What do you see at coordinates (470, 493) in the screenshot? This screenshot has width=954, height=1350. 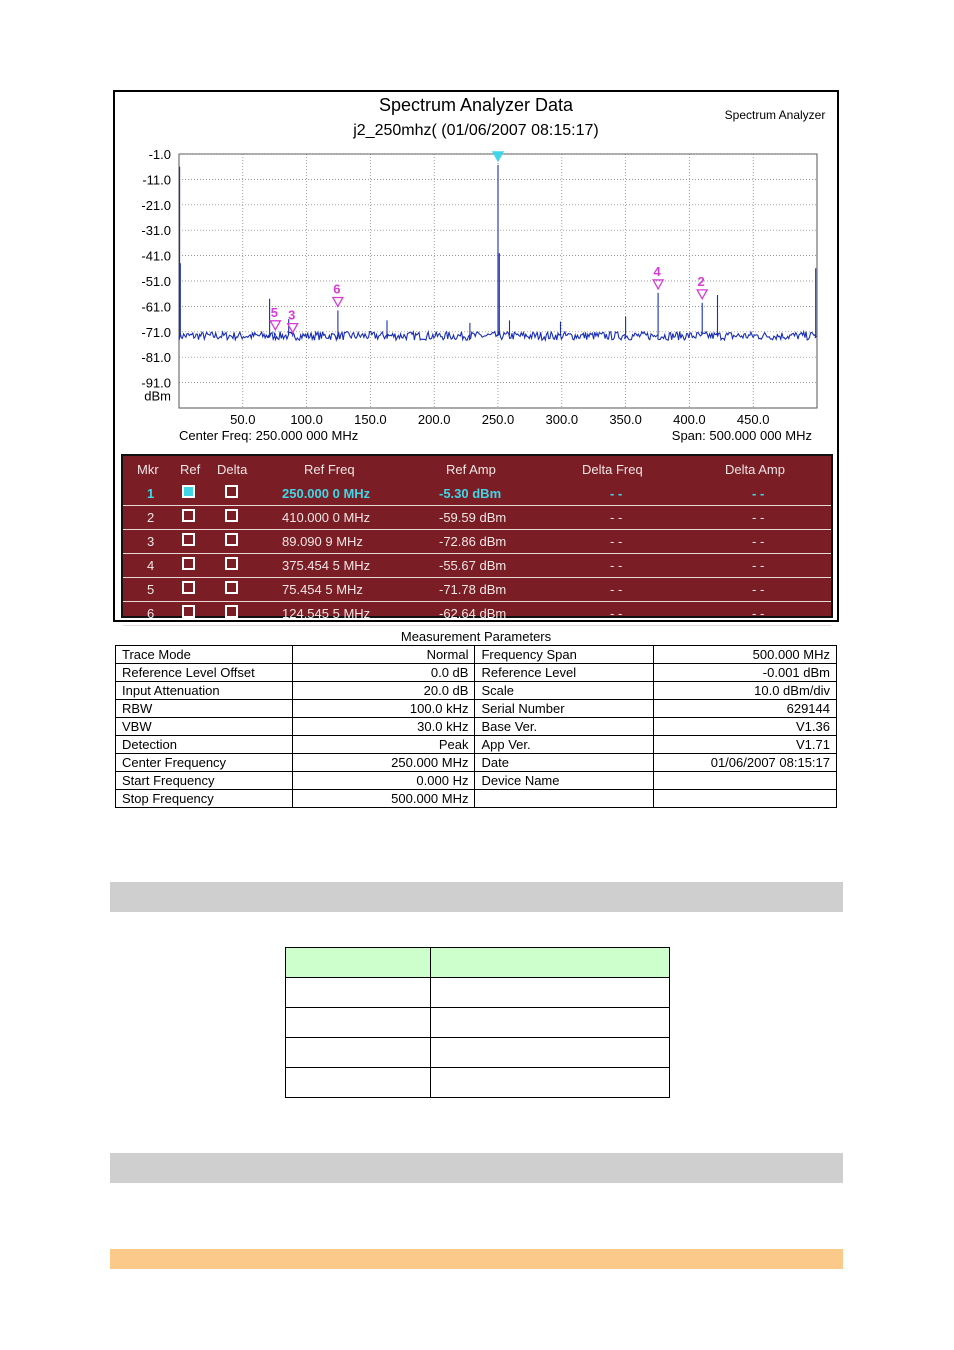 I see `marker-ref-amp: -5.30 dBm` at bounding box center [470, 493].